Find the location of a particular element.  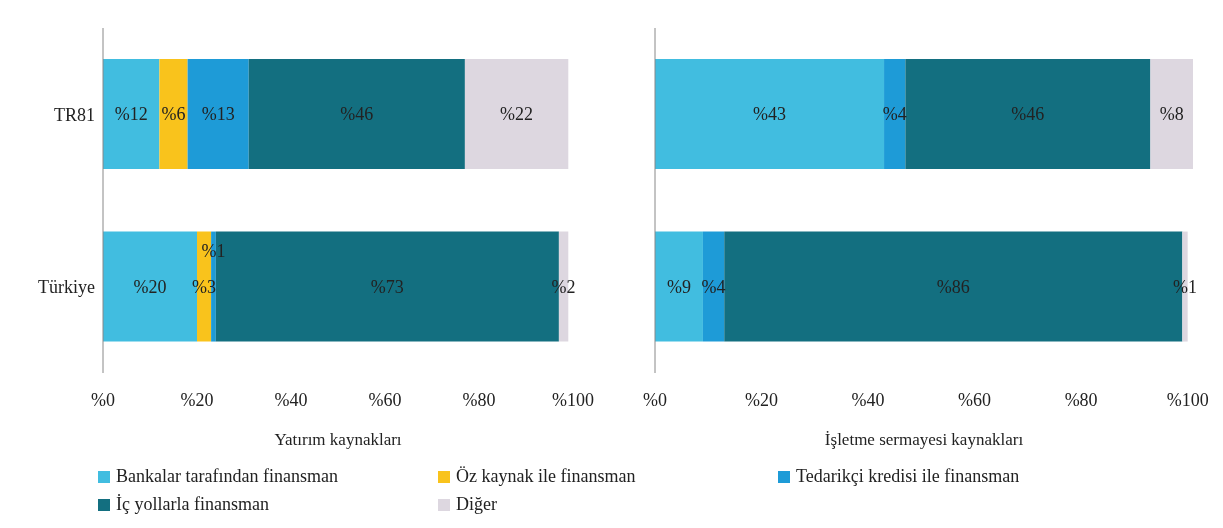

x-axis-title: İşletme sermayesi kaynakları is located at coordinates (924, 439).